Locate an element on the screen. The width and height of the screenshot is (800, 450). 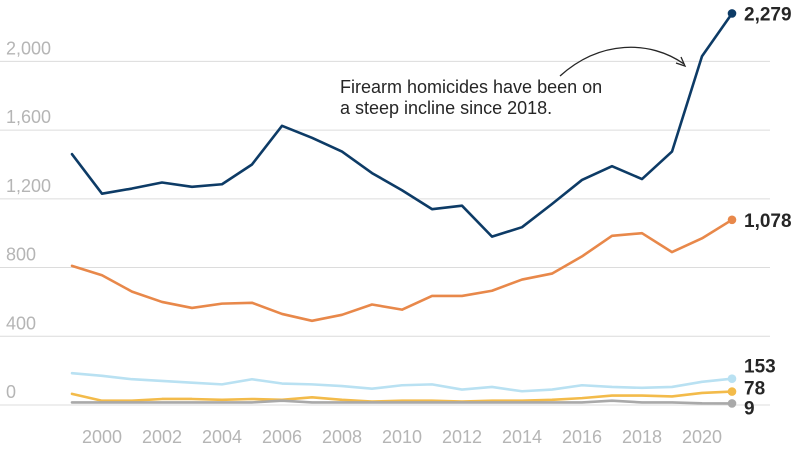
series-end-label: 1,078 is located at coordinates (768, 221).